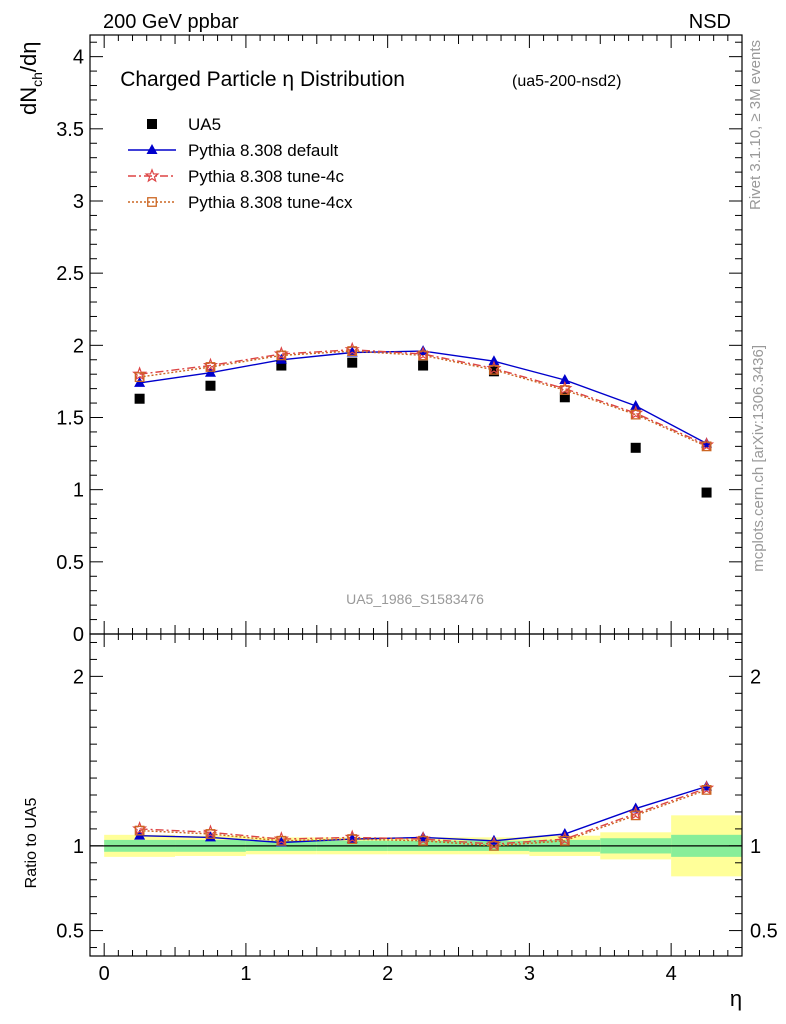 This screenshot has width=786, height=1024. I want to click on mcplots-label: mcplots.cern.ch [arXiv:1306.3436], so click(758, 458).